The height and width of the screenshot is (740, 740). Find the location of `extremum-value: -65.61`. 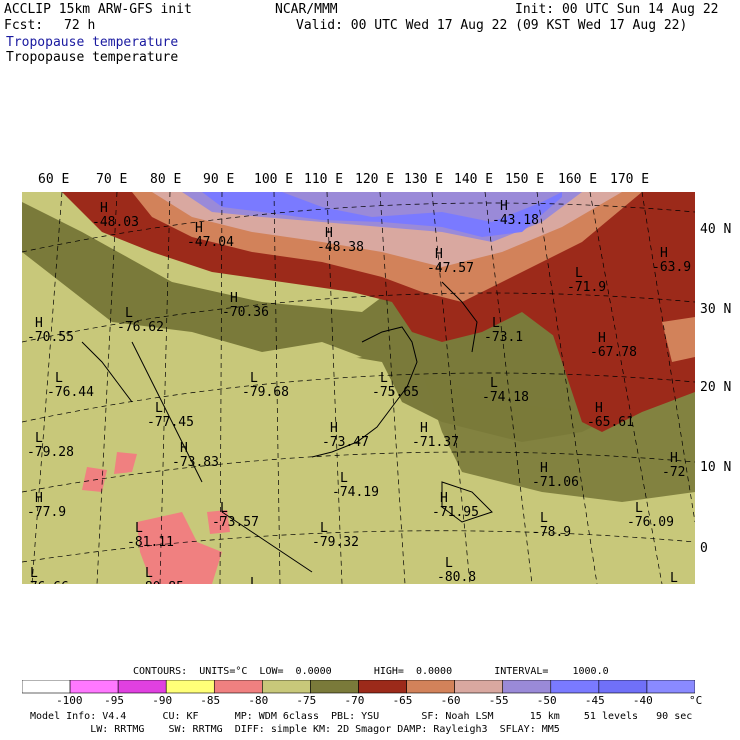

extremum-value: -65.61 is located at coordinates (610, 422).